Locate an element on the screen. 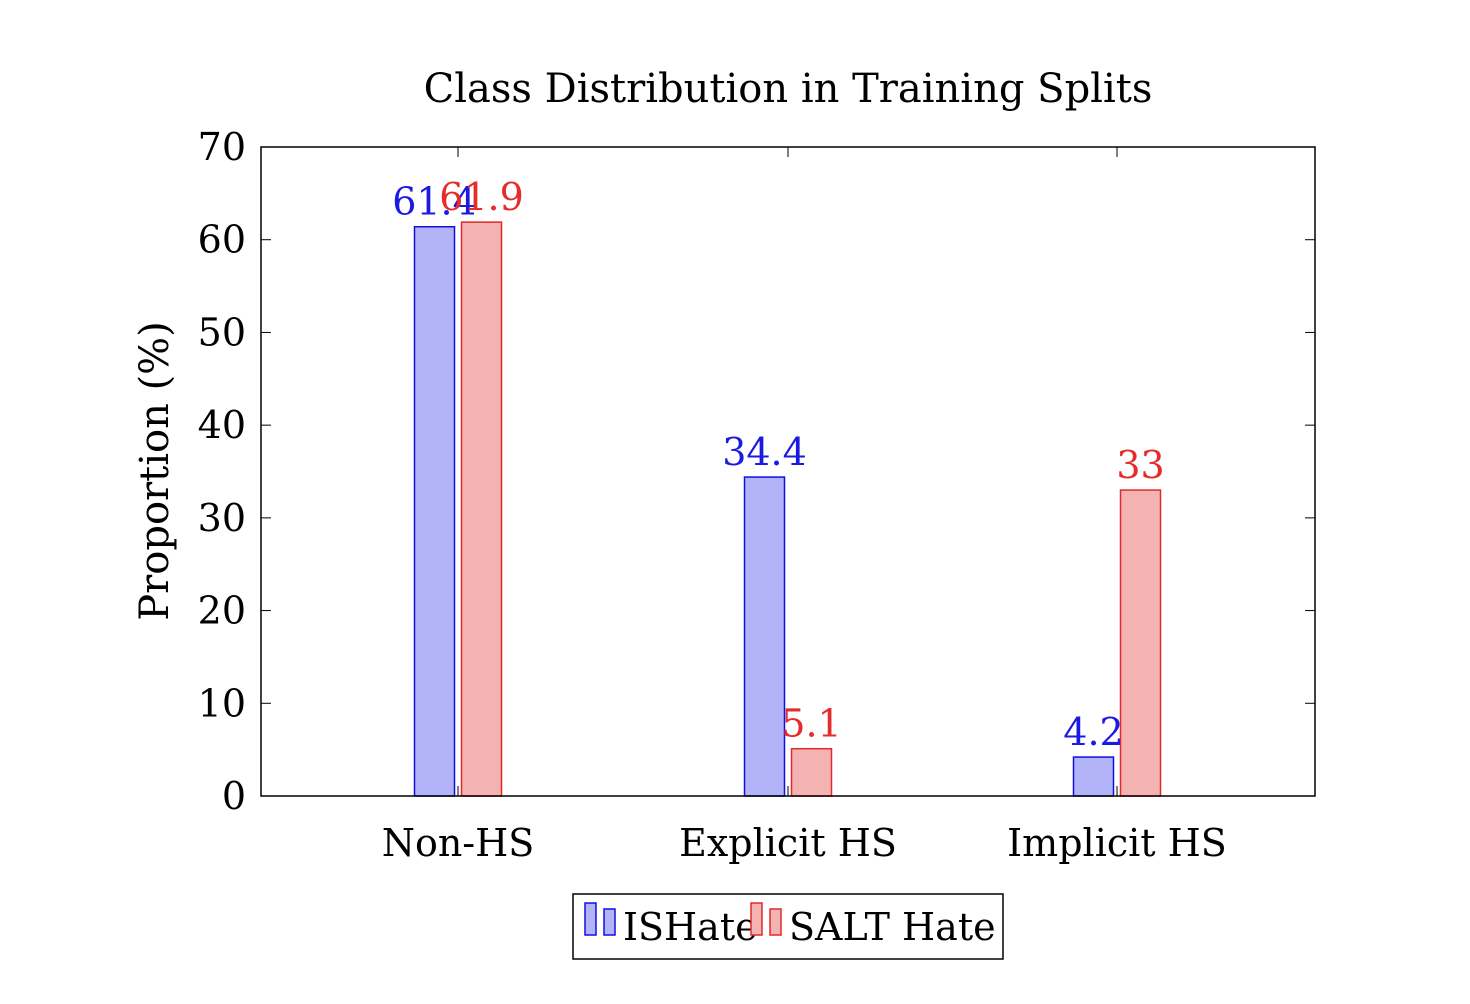  y-tick-label: 30 is located at coordinates (222, 518).